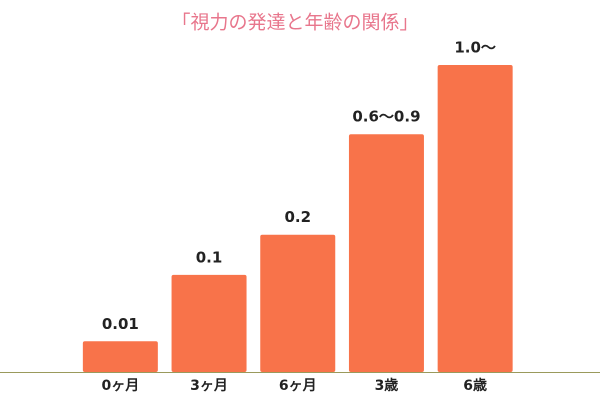 Image resolution: width=600 pixels, height=400 pixels. I want to click on x-tick-label: 0ヶ月, so click(120, 386).